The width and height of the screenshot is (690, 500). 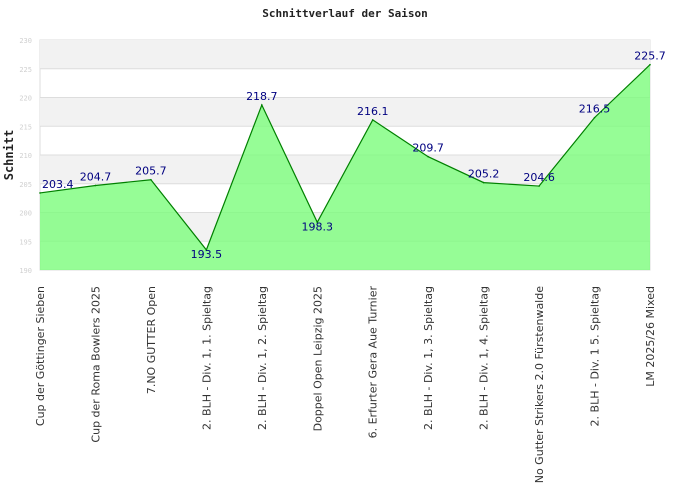 I want to click on data-label: 204.6, so click(x=539, y=177).